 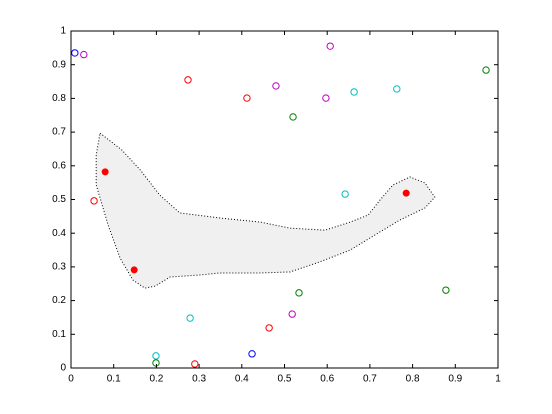 I want to click on x-tick-label: 0.7, so click(x=370, y=379).